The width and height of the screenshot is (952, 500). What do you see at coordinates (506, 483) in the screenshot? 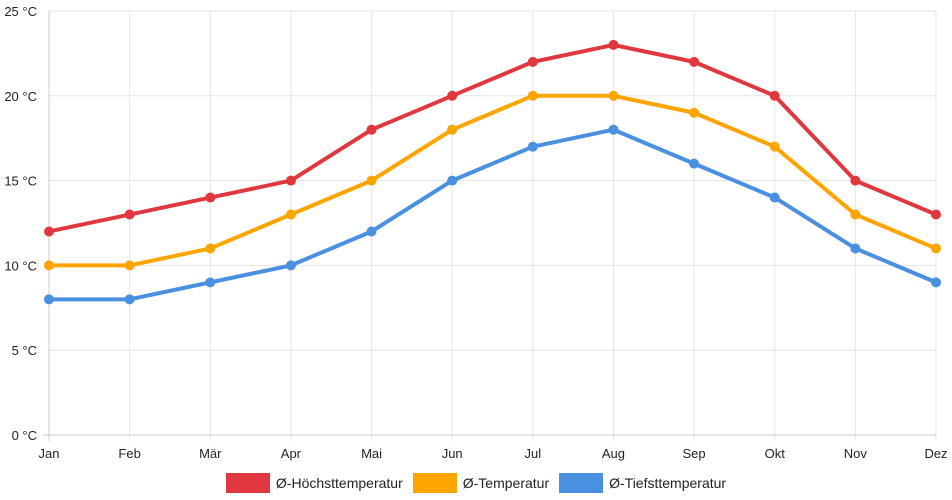
I see `legend-label-temperatur: Ø-Temperatur` at bounding box center [506, 483].